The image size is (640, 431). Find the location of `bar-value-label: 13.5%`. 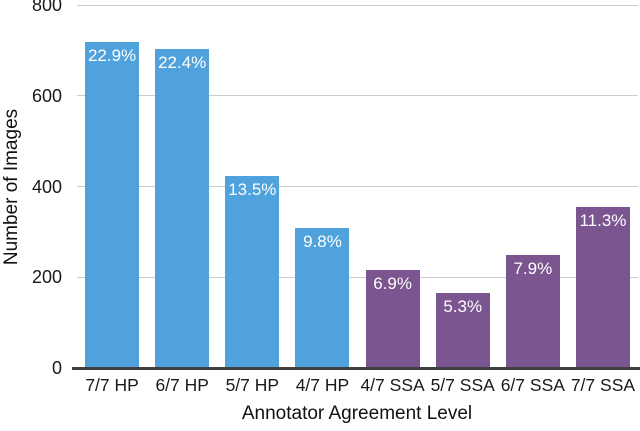

bar-value-label: 13.5% is located at coordinates (252, 189).